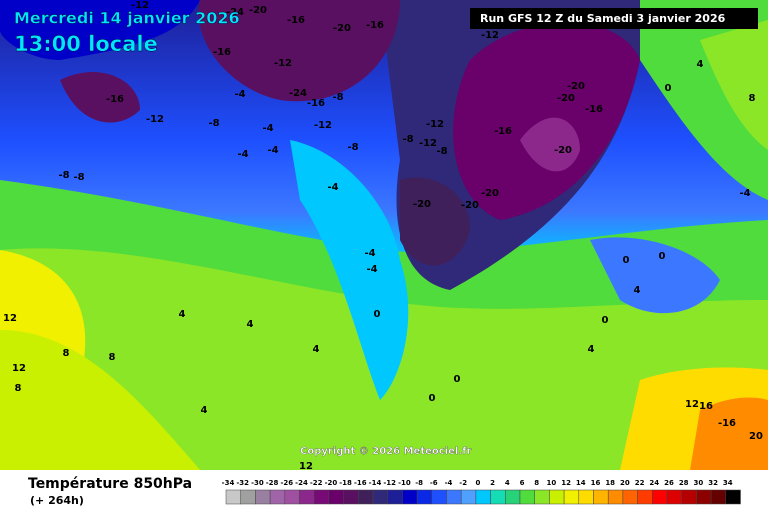 The height and width of the screenshot is (516, 768). What do you see at coordinates (298, 93) in the screenshot?
I see `contour-label: -24` at bounding box center [298, 93].